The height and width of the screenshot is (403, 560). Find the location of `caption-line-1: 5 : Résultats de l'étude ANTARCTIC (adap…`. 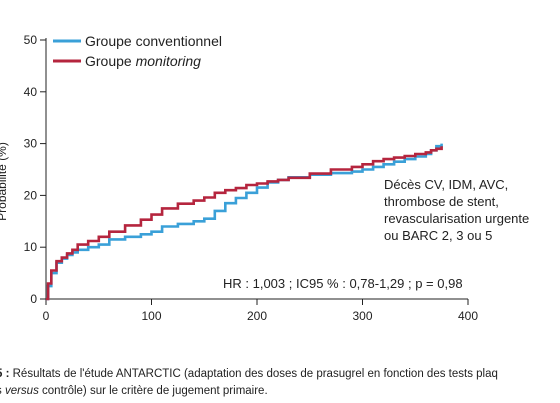

caption-line-1: 5 : Résultats de l'étude ANTARCTIC (adap… is located at coordinates (280, 374).